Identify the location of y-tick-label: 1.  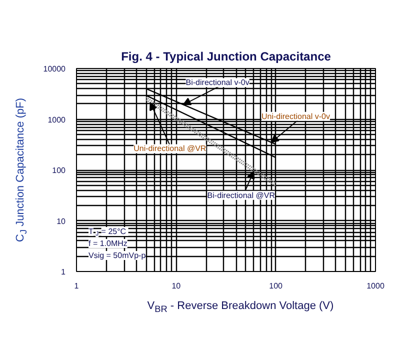
(63, 272).